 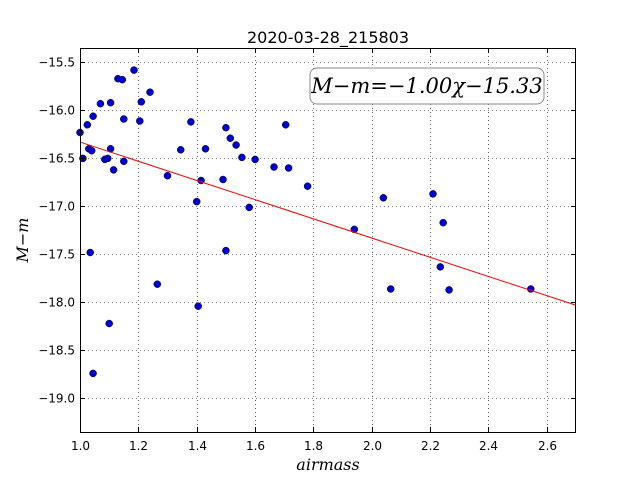 What do you see at coordinates (56, 351) in the screenshot?
I see `y-tick-label: −18.5` at bounding box center [56, 351].